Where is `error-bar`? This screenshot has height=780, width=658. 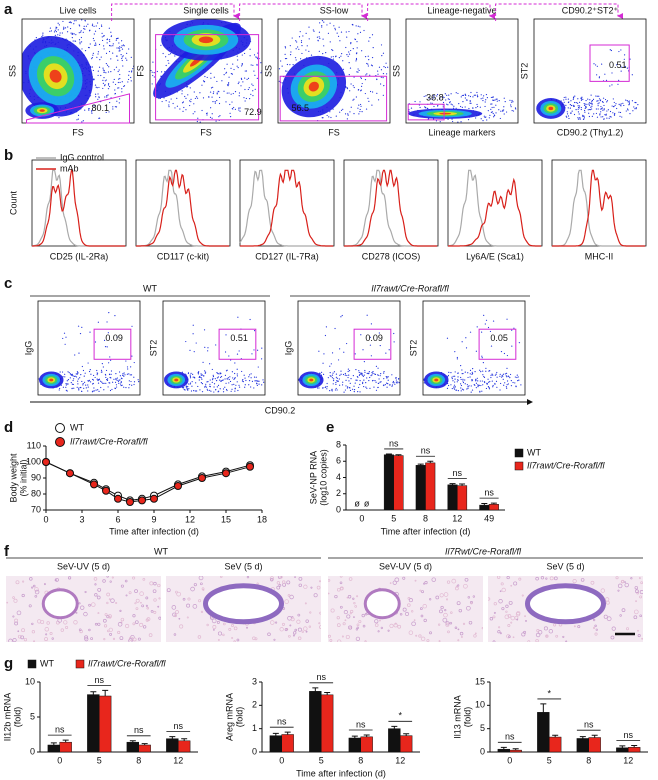 error-bar is located at coordinates (543, 708).